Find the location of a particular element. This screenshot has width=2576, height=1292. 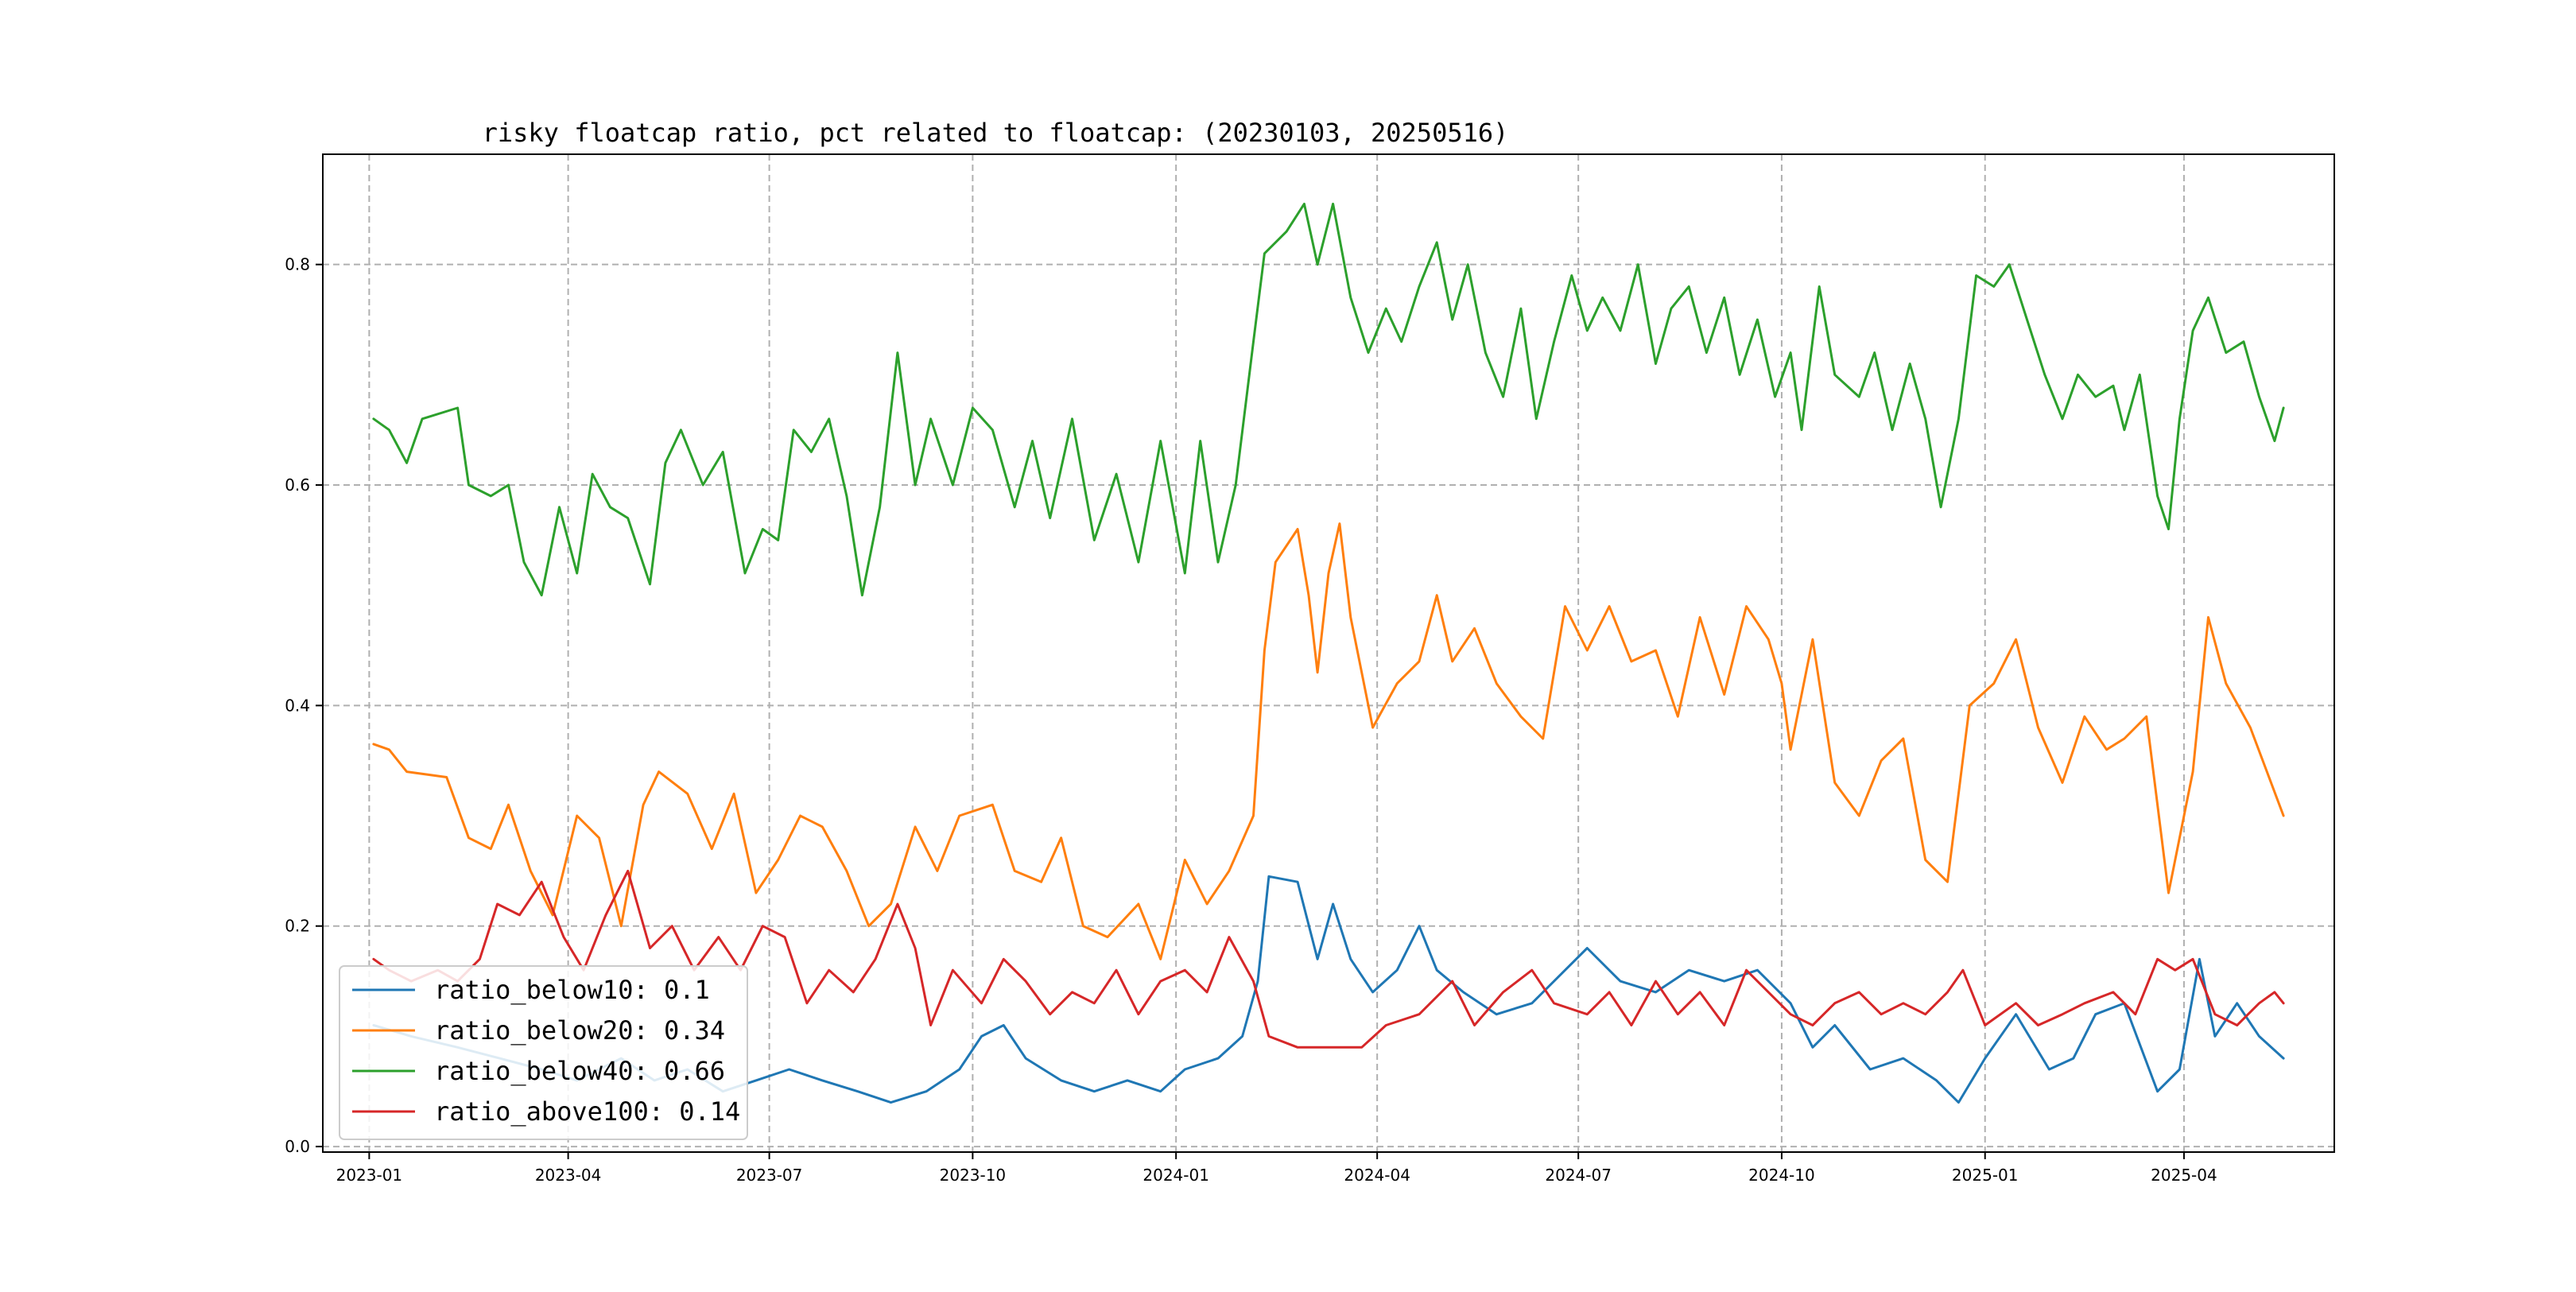

y-tick-label: 0.0 is located at coordinates (297, 1147).